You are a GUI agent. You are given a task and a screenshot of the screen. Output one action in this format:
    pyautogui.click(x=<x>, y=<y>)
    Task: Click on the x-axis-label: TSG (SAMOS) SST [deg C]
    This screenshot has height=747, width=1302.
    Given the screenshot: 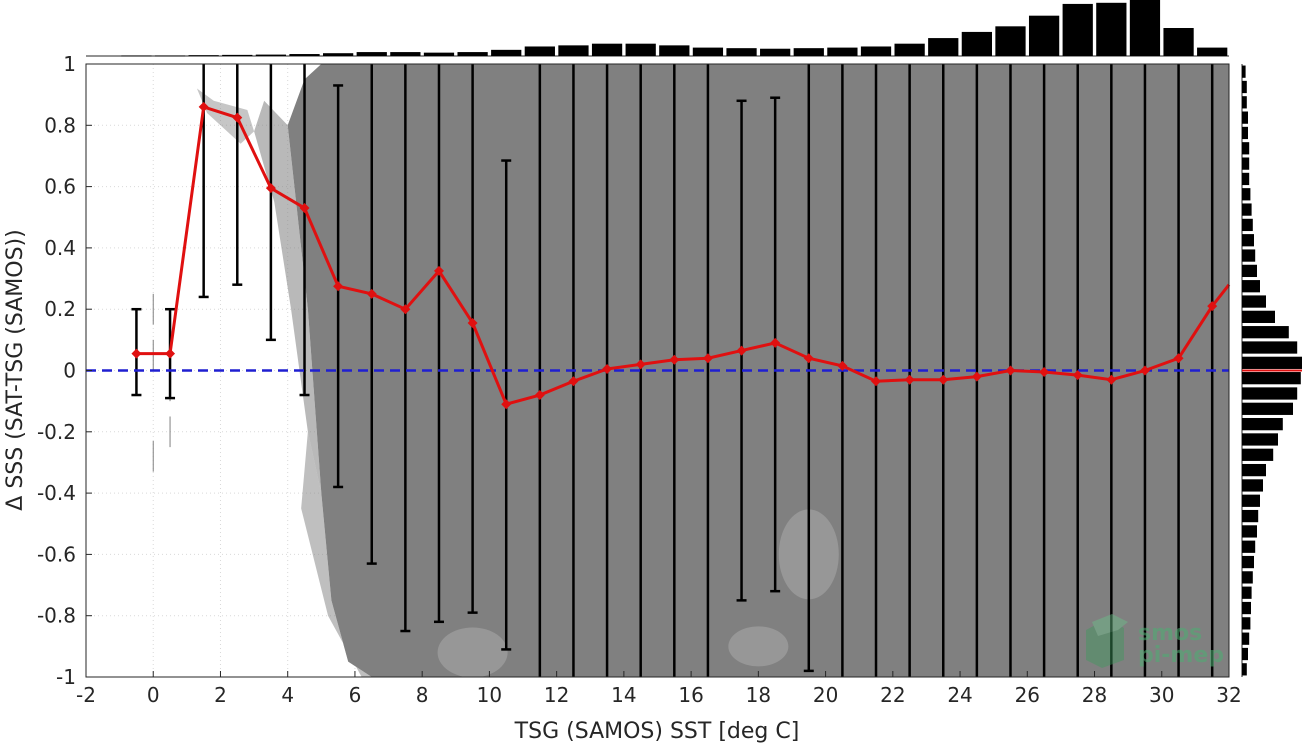 What is the action you would take?
    pyautogui.click(x=657, y=731)
    